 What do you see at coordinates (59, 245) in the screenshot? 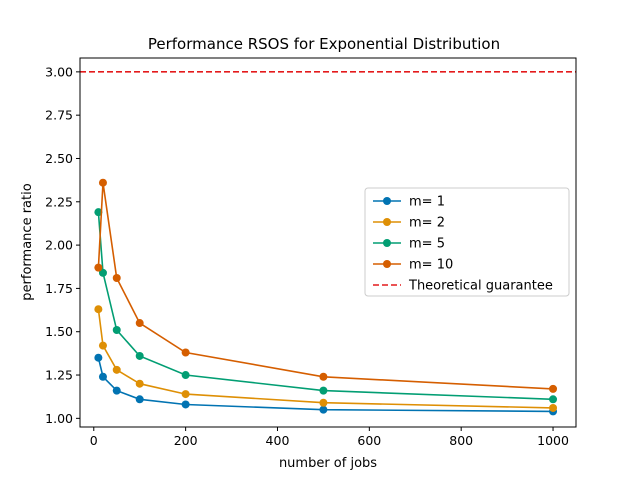
I see `y-tick-label: 2.00` at bounding box center [59, 245].